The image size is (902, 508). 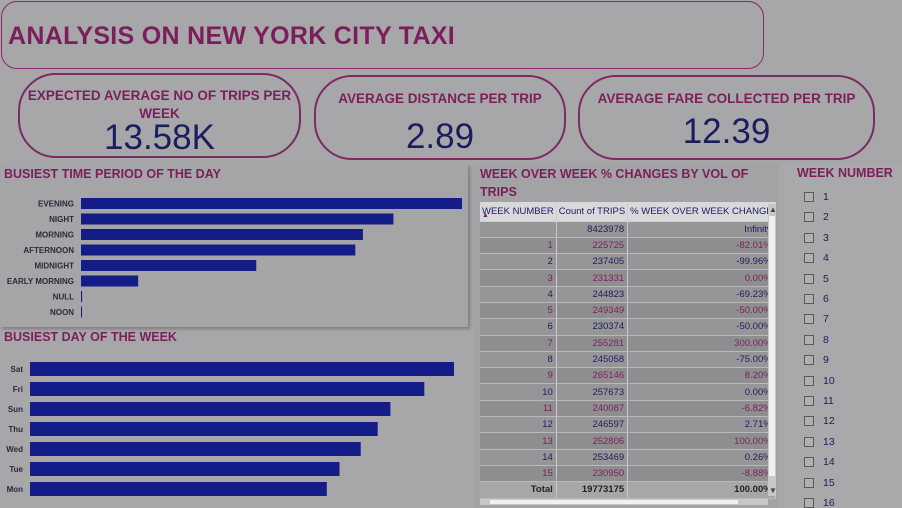 I want to click on slicer-item-week-14: 14, so click(x=819, y=462).